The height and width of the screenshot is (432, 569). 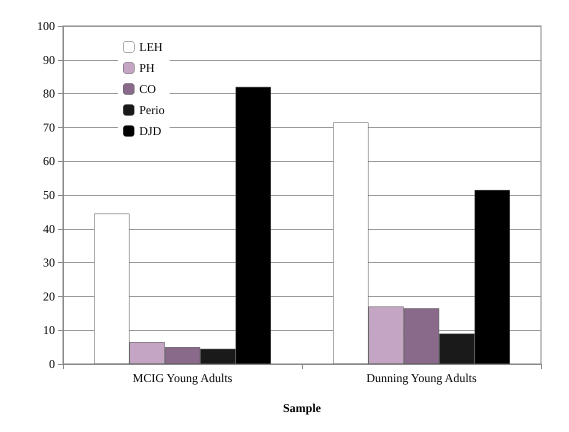 What do you see at coordinates (147, 89) in the screenshot?
I see `legend-label: CO` at bounding box center [147, 89].